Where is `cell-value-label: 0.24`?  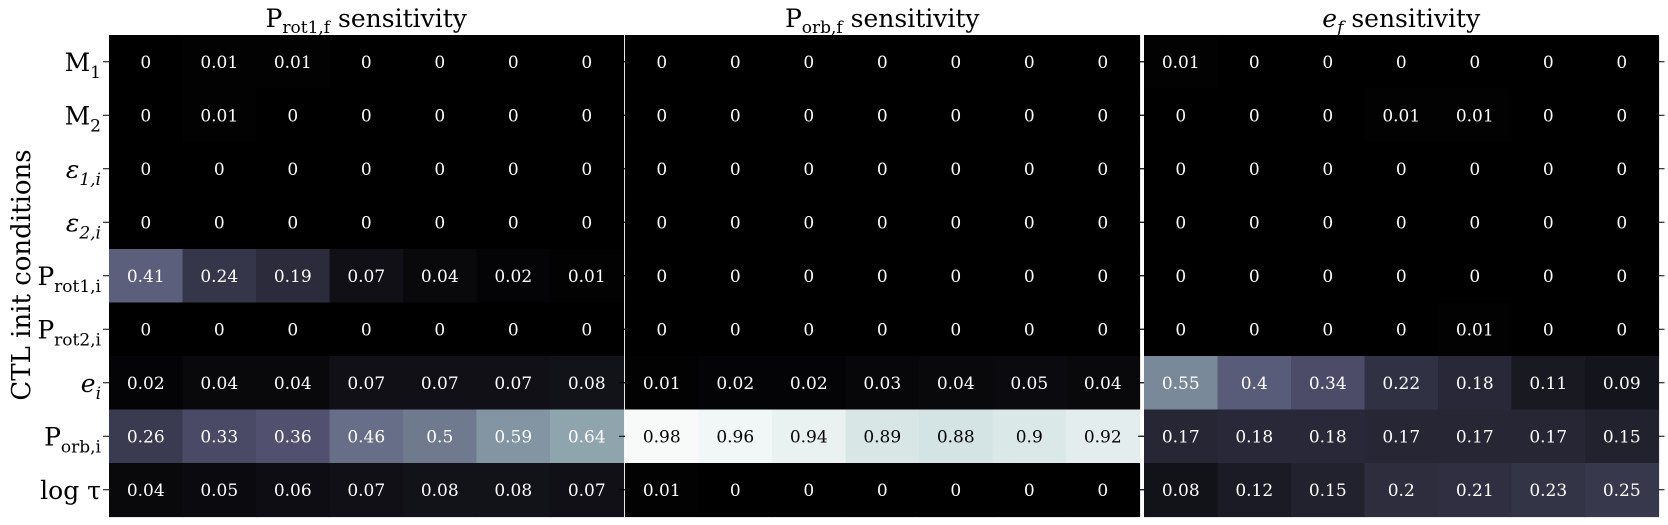 cell-value-label: 0.24 is located at coordinates (219, 277).